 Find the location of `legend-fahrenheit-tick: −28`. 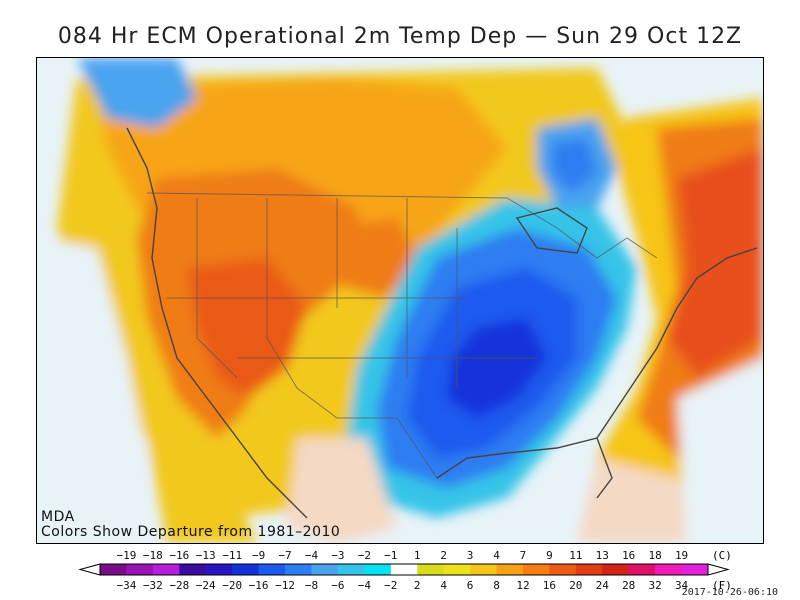

legend-fahrenheit-tick: −28 is located at coordinates (179, 585).